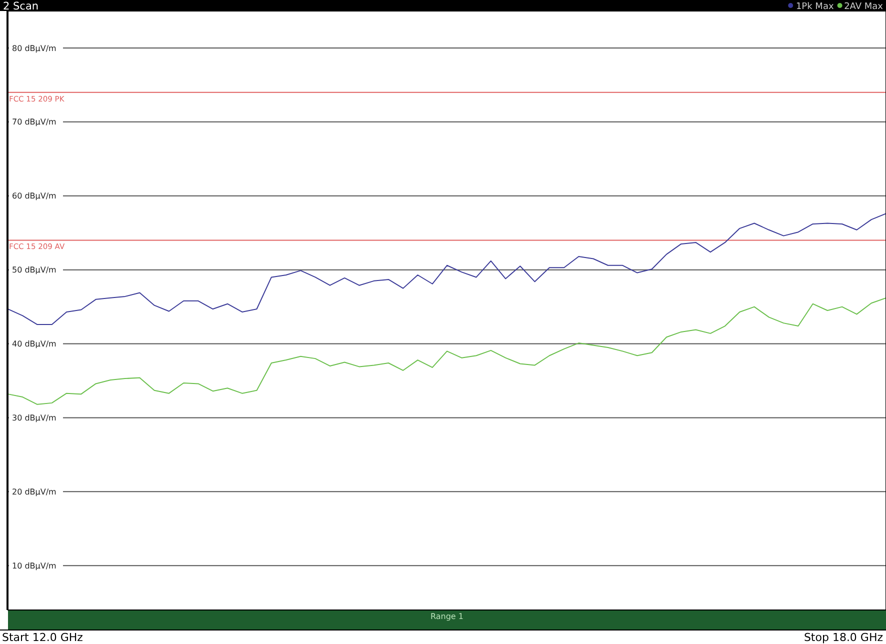 The width and height of the screenshot is (886, 644). What do you see at coordinates (34, 565) in the screenshot?
I see `y-tick-label: 10 dBµV/m` at bounding box center [34, 565].